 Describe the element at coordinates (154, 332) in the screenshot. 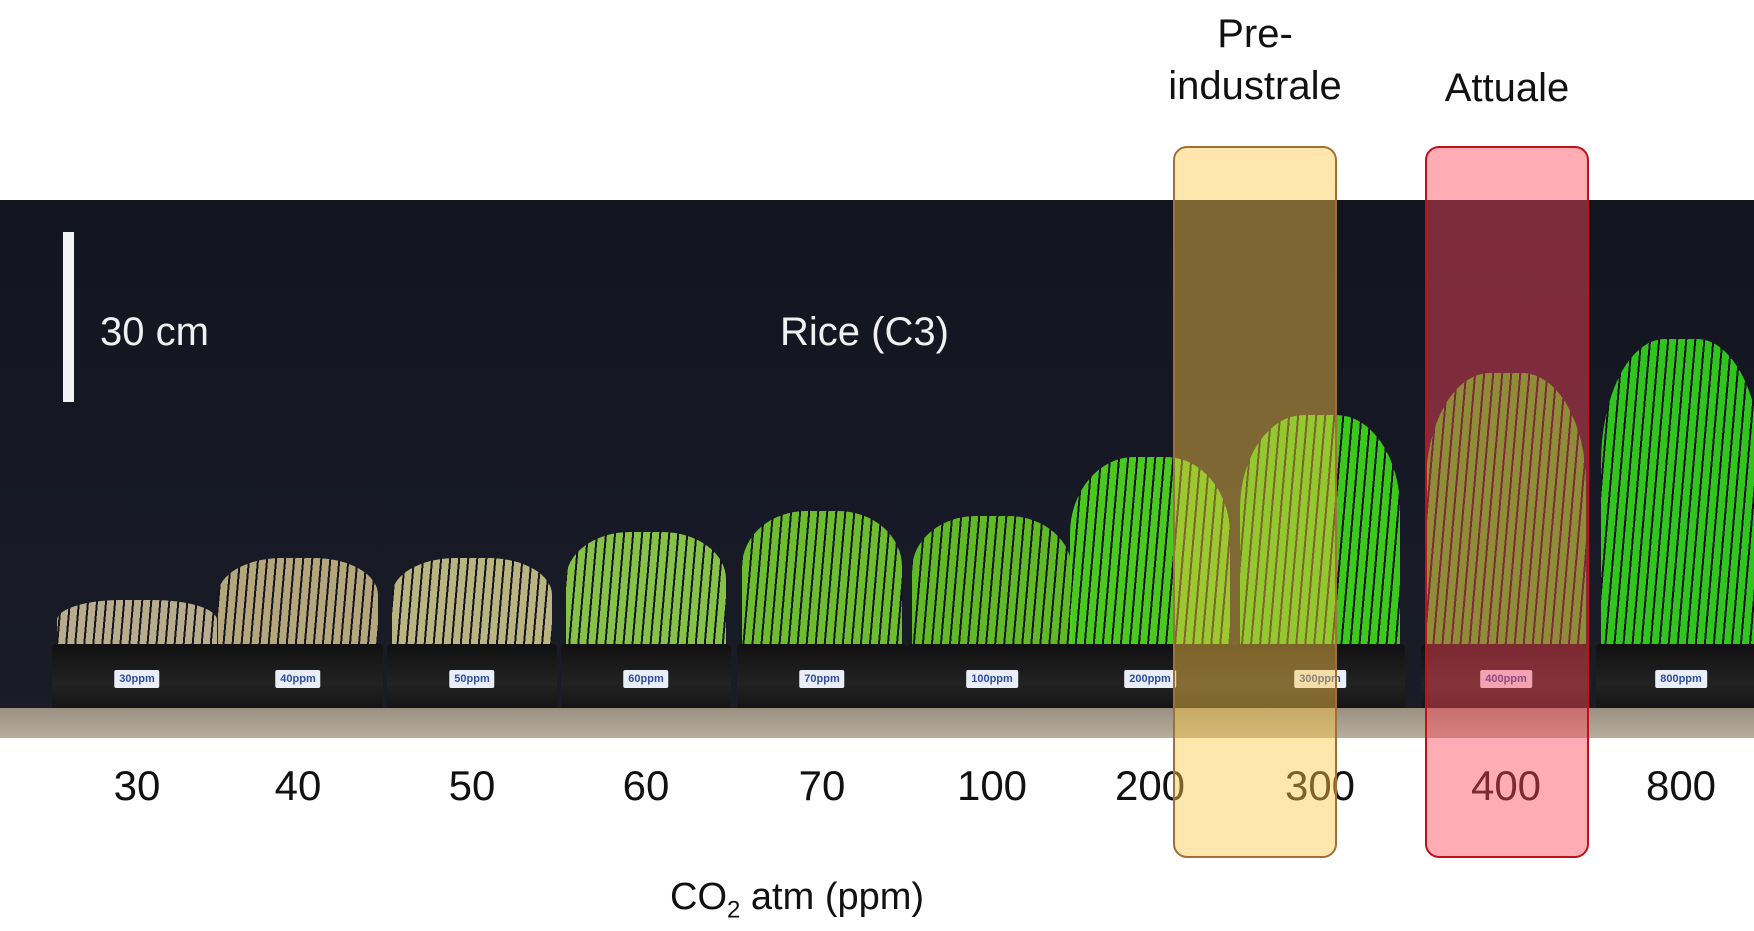

I see `scale-label: 30 cm` at that location.